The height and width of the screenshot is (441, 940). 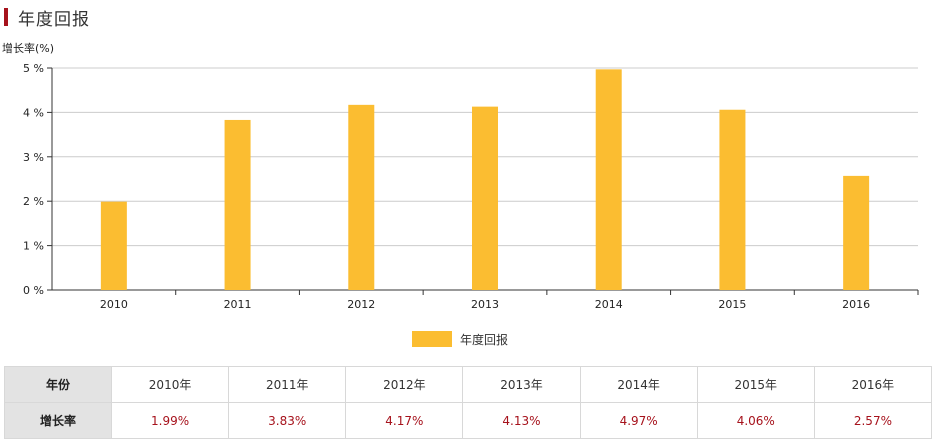 I want to click on bar-2012, so click(x=361, y=197).